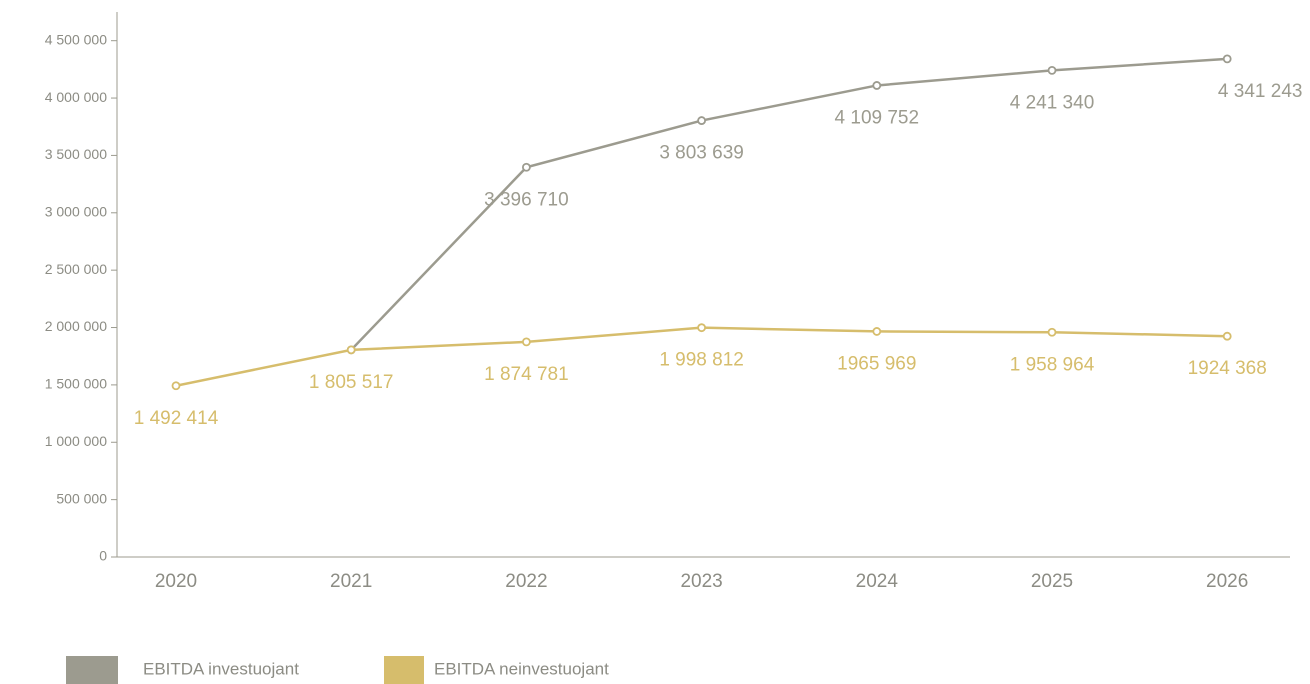  I want to click on x-tick-label: 2023, so click(701, 581).